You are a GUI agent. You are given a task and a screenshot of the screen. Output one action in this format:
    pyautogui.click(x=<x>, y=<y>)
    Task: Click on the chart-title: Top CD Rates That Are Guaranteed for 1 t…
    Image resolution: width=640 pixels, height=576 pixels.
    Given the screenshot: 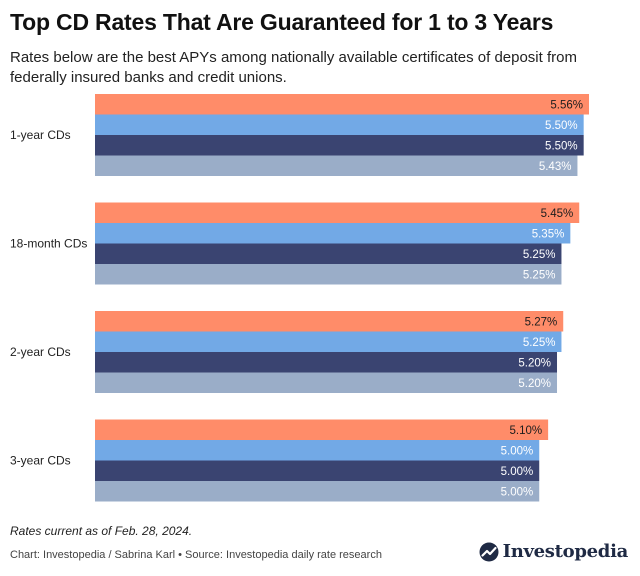 What is the action you would take?
    pyautogui.click(x=282, y=22)
    